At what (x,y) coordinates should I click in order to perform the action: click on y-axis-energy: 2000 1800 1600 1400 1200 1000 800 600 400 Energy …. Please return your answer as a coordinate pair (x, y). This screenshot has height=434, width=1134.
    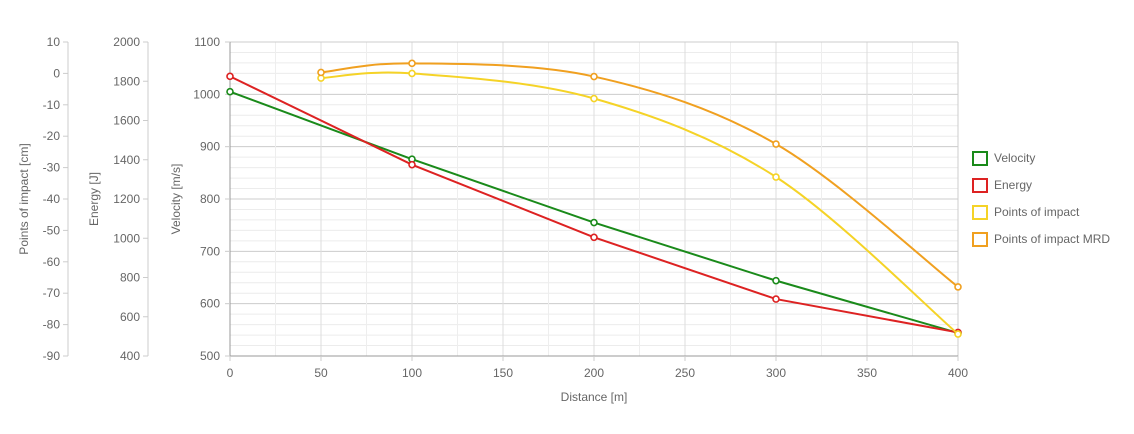
    Looking at the image, I should click on (118, 199).